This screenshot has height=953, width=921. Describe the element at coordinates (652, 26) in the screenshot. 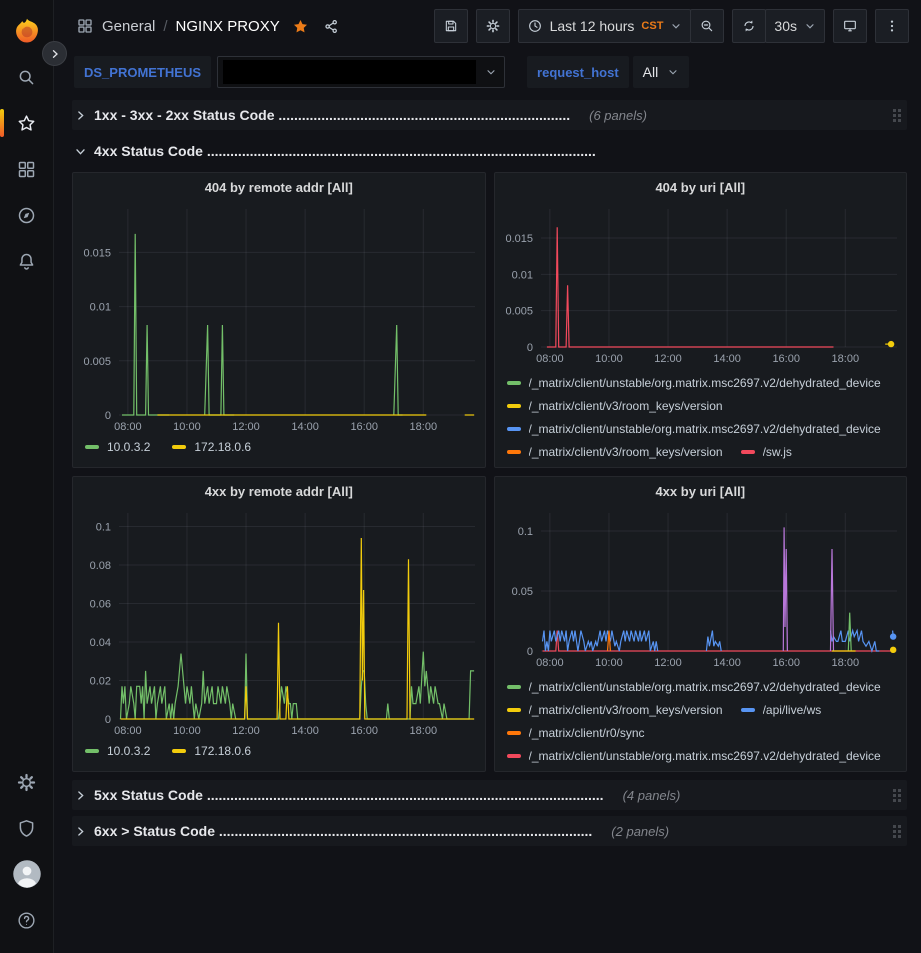

I see `timezone-badge: CST` at that location.